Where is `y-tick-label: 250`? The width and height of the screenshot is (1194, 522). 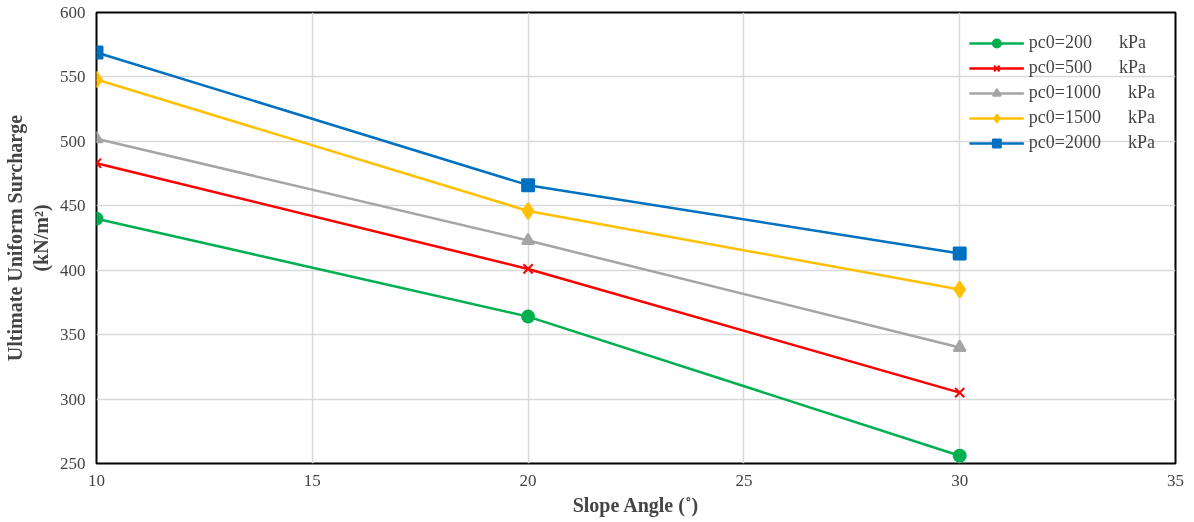 y-tick-label: 250 is located at coordinates (73, 463).